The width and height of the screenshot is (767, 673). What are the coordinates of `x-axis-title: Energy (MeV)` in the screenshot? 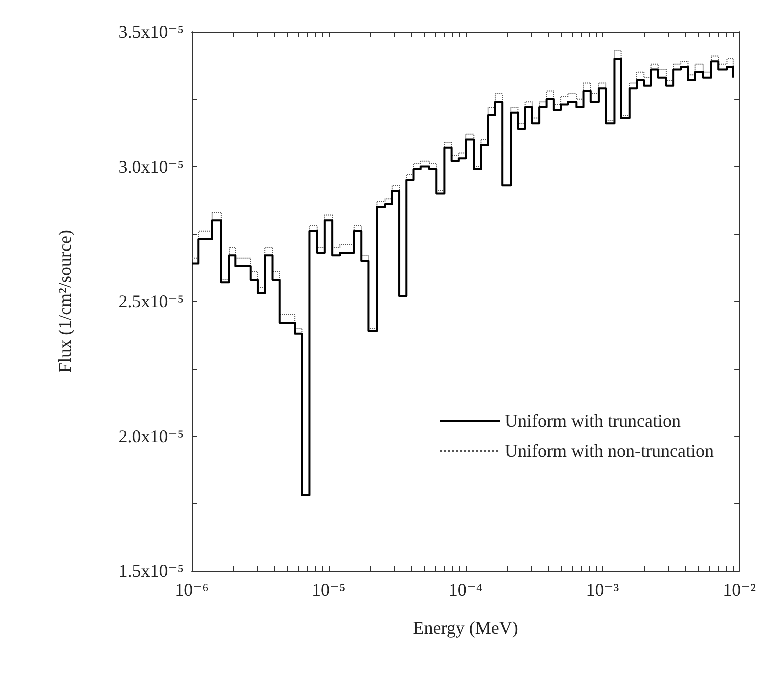 It's located at (465, 628).